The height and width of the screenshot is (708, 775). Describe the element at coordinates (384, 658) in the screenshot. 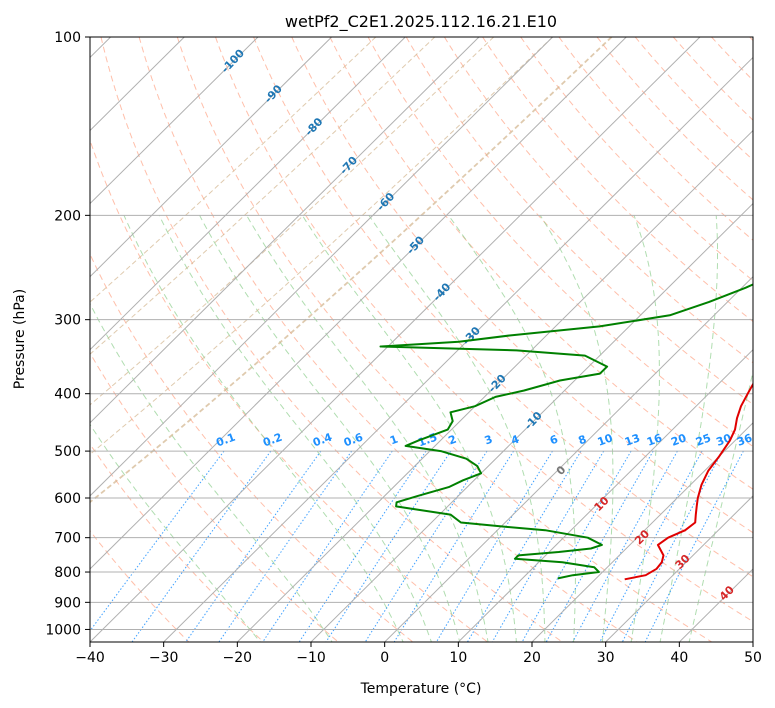

I see `x-tick-label: 0` at that location.